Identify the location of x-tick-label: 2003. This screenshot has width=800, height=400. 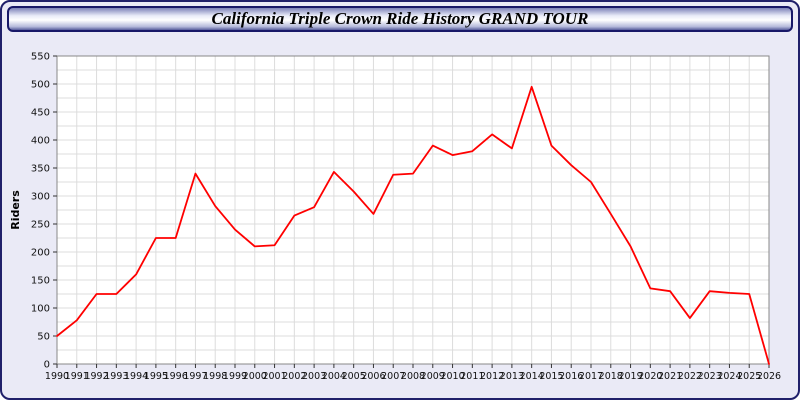
(314, 376).